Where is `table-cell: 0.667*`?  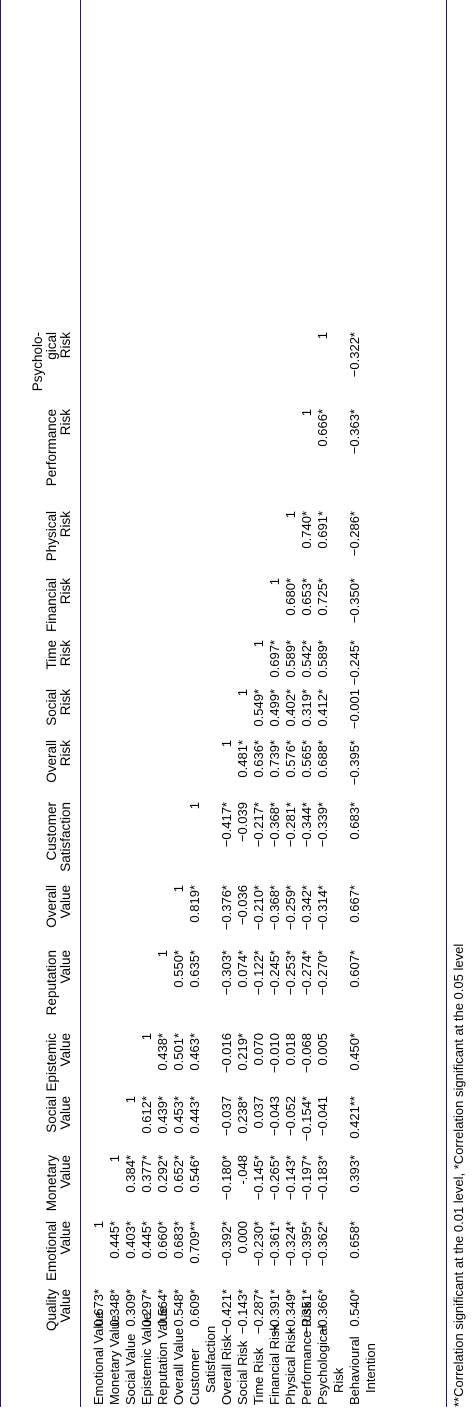 table-cell: 0.667* is located at coordinates (354, 904).